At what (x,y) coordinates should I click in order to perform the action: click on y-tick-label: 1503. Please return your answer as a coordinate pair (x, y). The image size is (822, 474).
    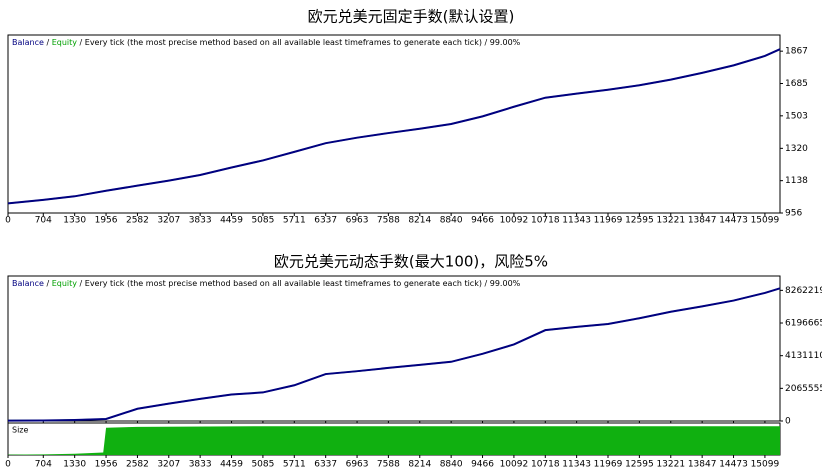
    Looking at the image, I should click on (796, 116).